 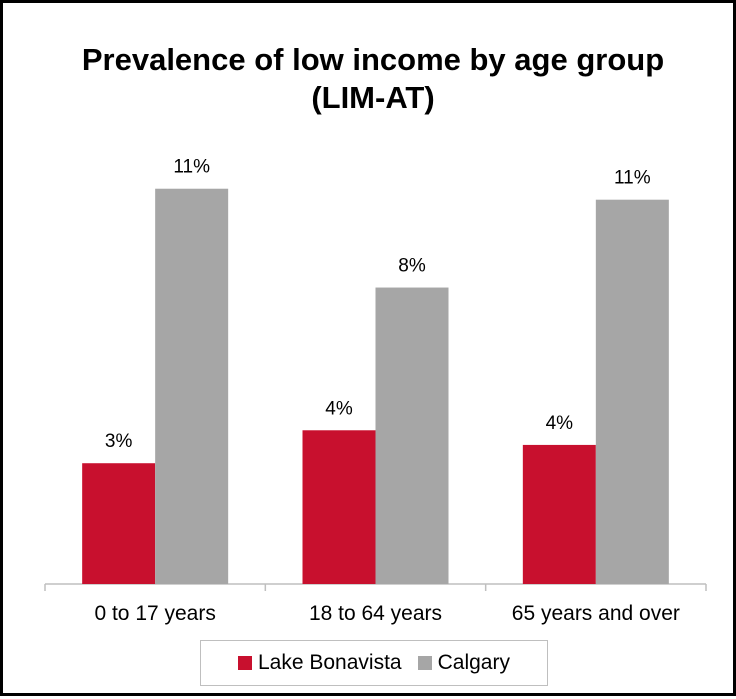 I want to click on data-label-lake-bonavista-0-to-17-years: 3%, so click(x=119, y=441).